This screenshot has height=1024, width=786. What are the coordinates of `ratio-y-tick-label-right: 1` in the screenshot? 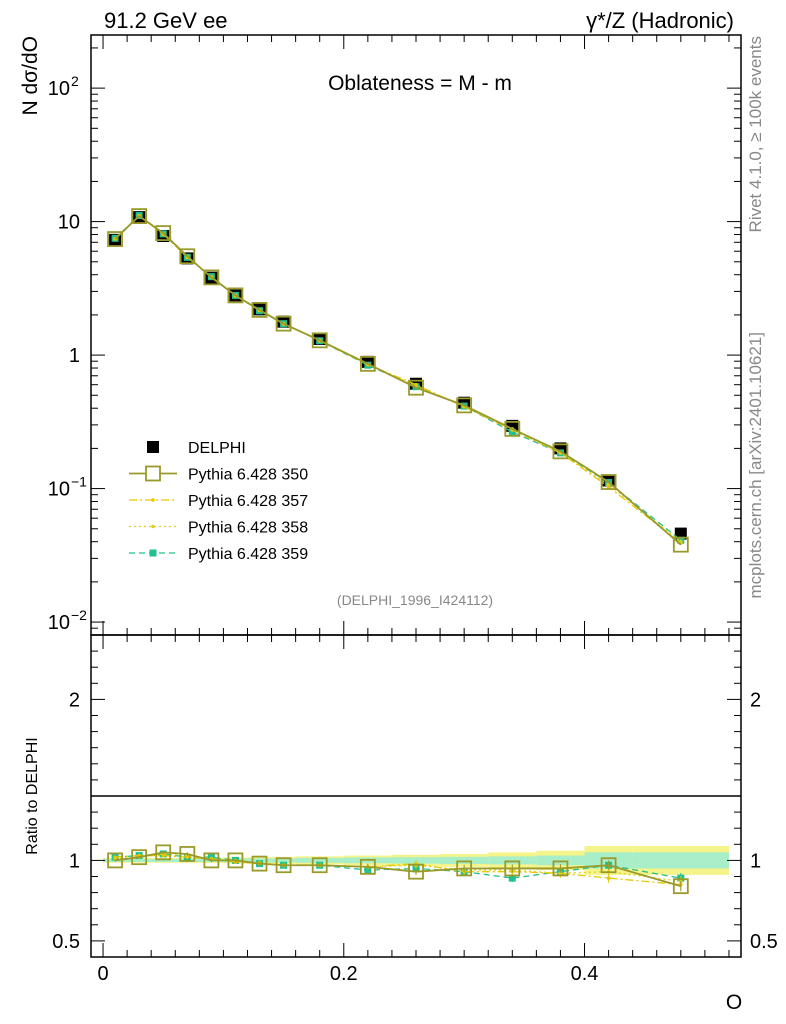 It's located at (755, 861).